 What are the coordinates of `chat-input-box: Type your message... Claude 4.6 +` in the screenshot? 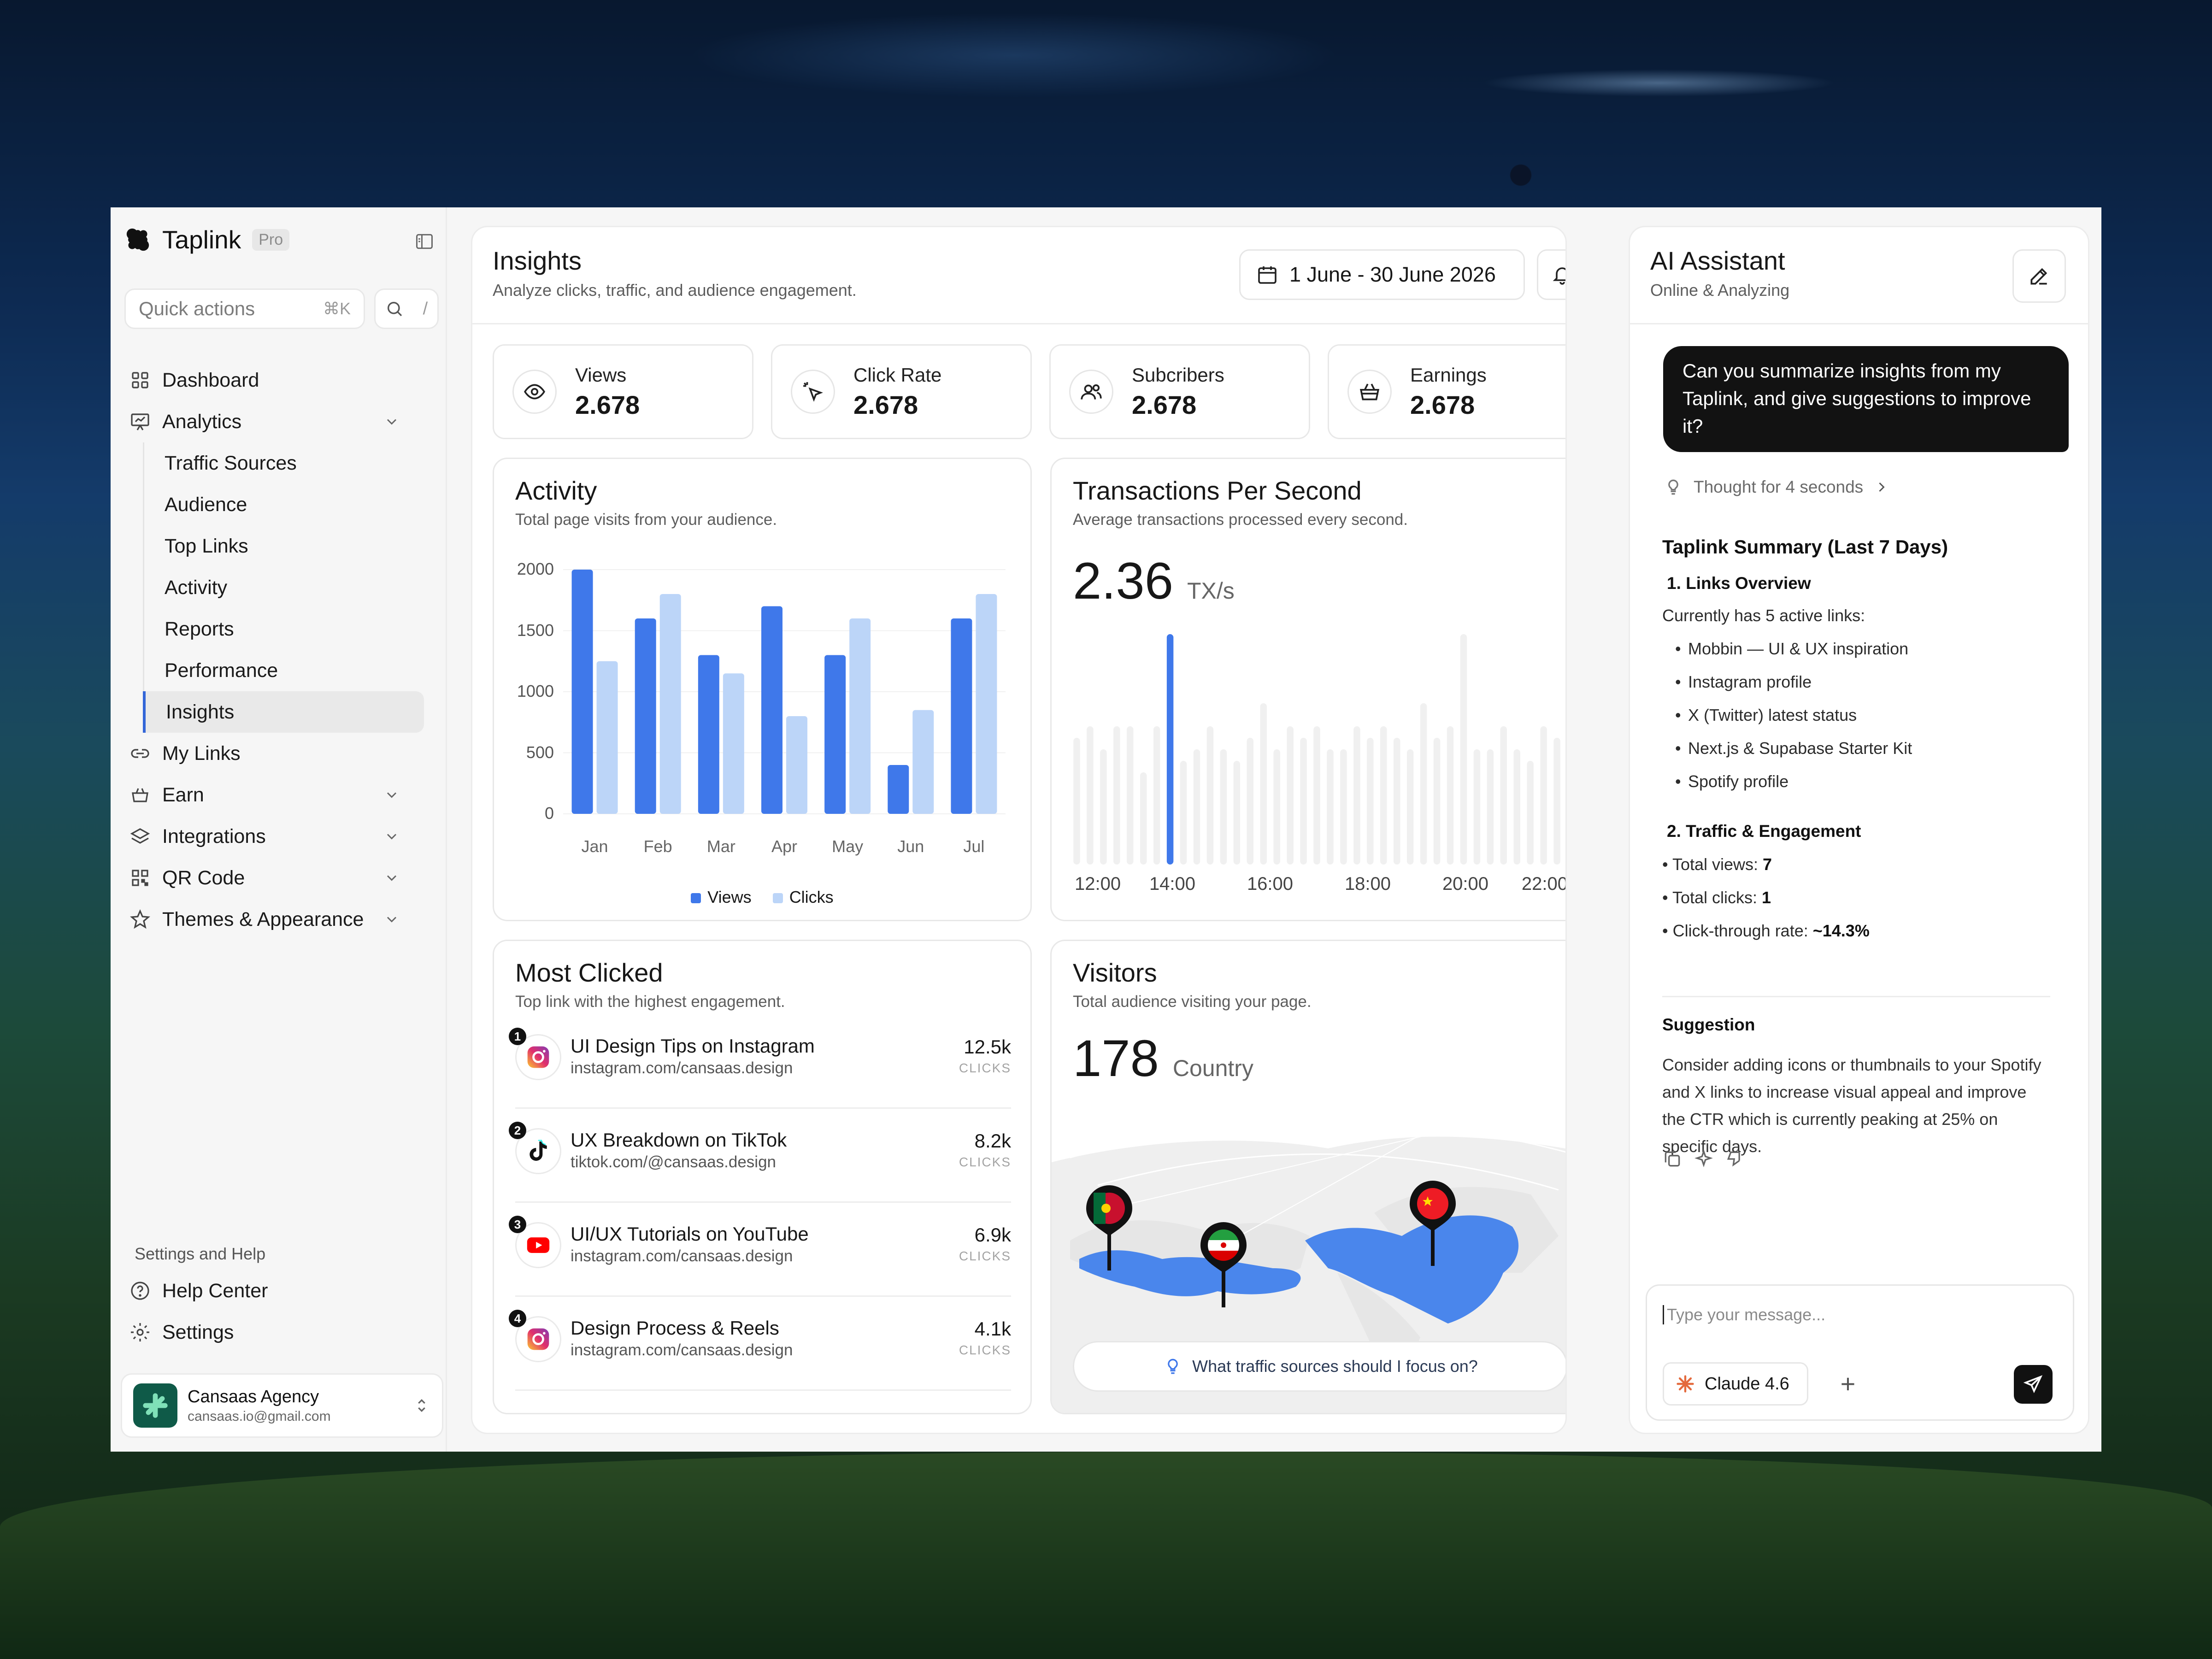 It's located at (1860, 1352).